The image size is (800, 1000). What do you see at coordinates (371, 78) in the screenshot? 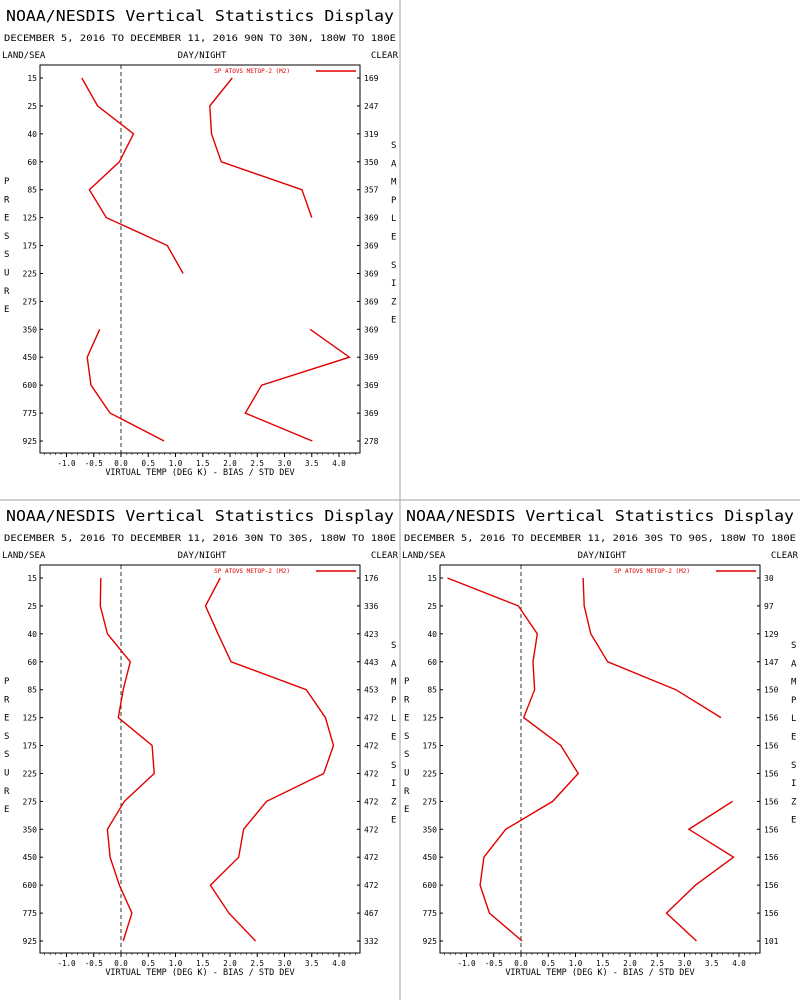
I see `sample-size-label: 169` at bounding box center [371, 78].